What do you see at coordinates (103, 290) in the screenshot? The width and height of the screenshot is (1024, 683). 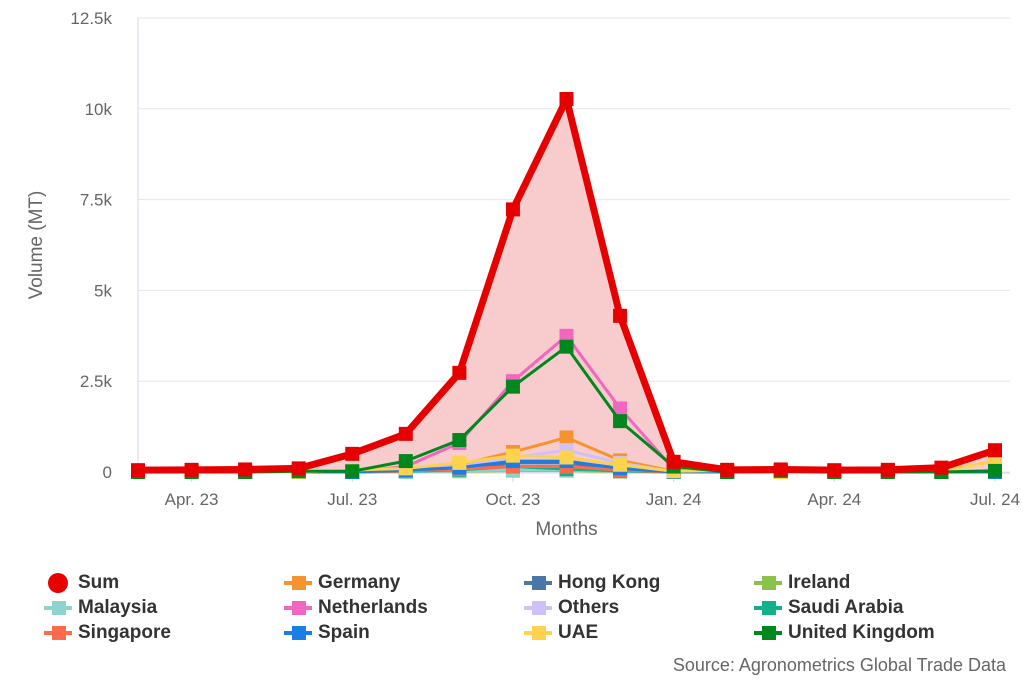 I see `y-tick-label: 5k` at bounding box center [103, 290].